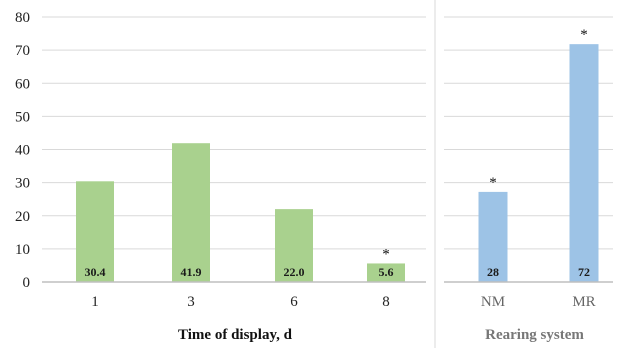 Image resolution: width=626 pixels, height=348 pixels. Describe the element at coordinates (22, 117) in the screenshot. I see `y-tick-label: 50` at that location.